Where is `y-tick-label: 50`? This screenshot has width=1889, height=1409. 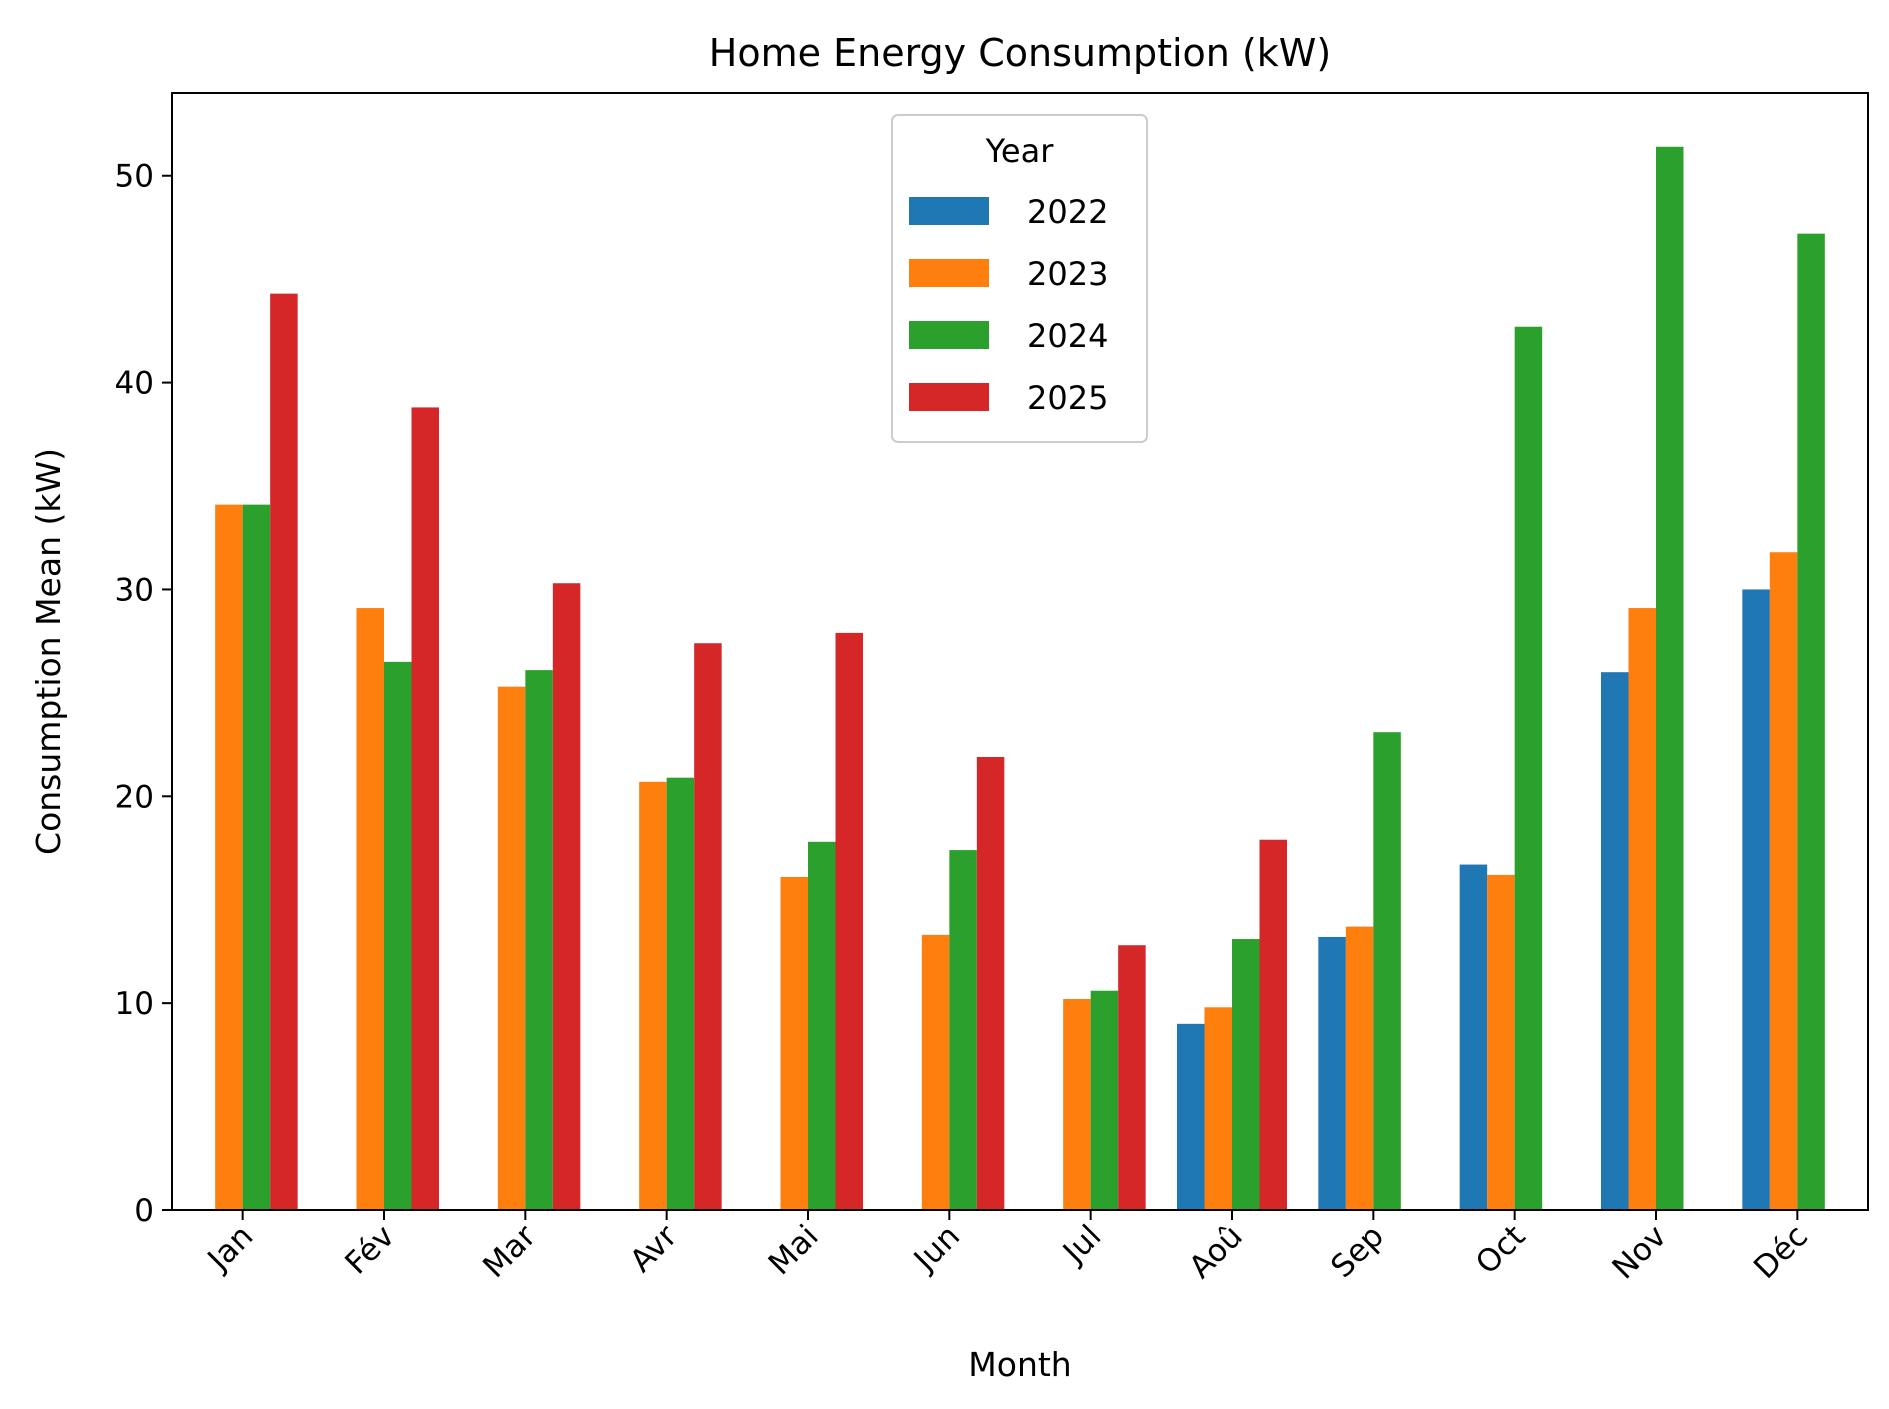 y-tick-label: 50 is located at coordinates (134, 177).